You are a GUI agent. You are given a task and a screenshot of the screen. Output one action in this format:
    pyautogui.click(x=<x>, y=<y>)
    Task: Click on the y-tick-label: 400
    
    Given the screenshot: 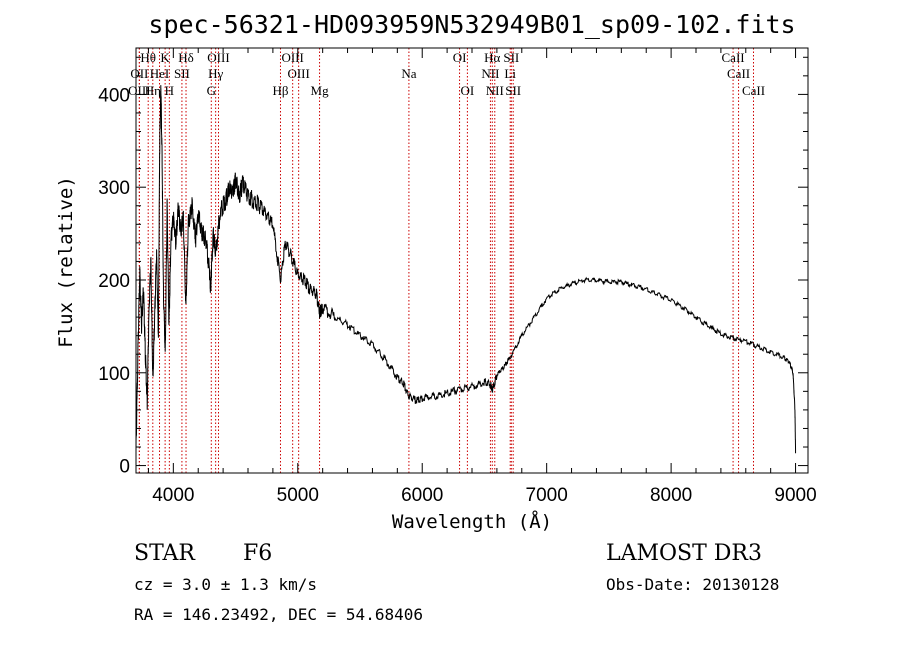 What is the action you would take?
    pyautogui.click(x=114, y=95)
    